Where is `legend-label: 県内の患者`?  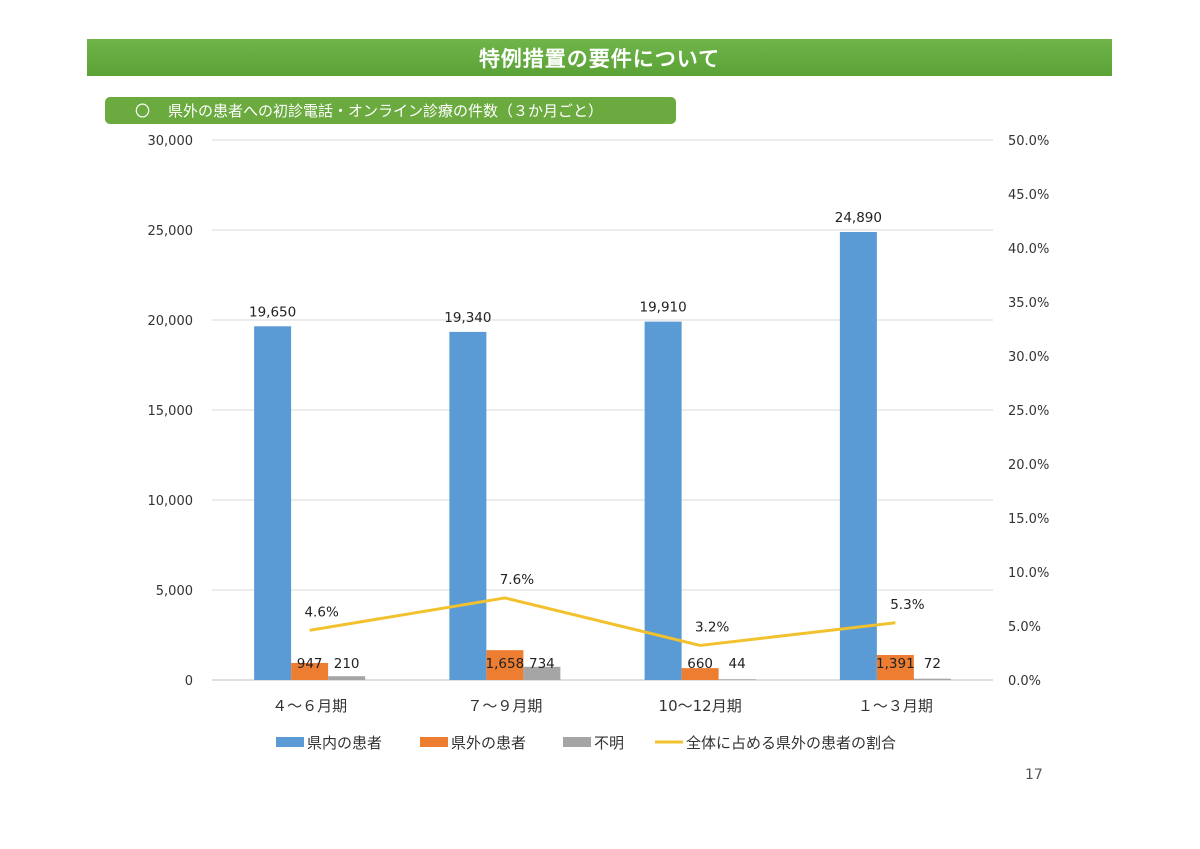
legend-label: 県内の患者 is located at coordinates (344, 743).